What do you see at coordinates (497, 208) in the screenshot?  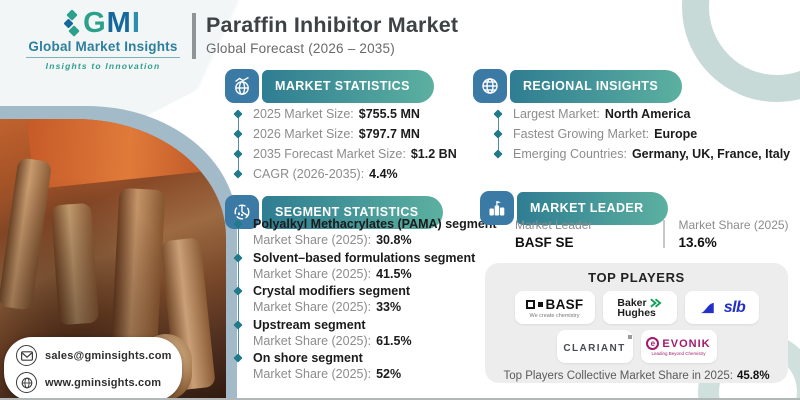 I see `podium-chart-icon` at bounding box center [497, 208].